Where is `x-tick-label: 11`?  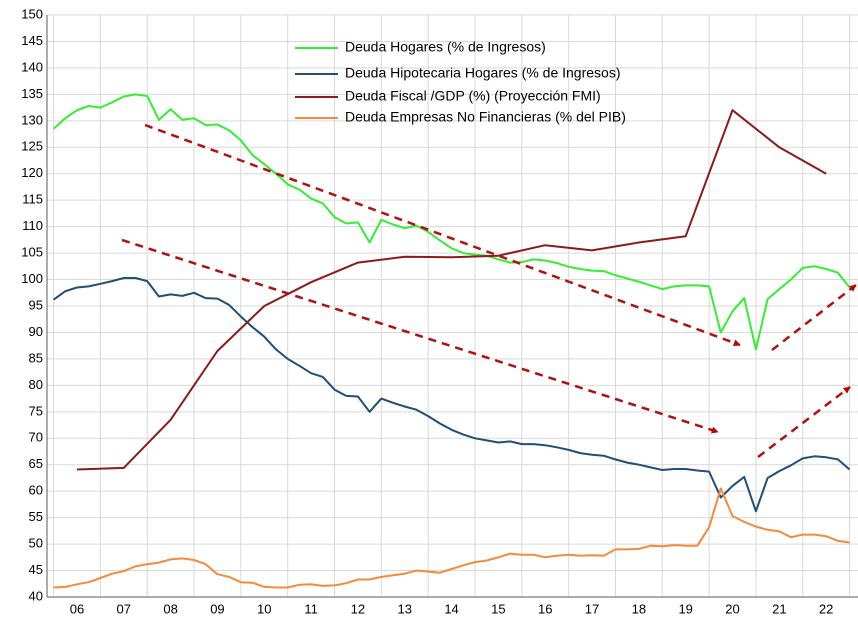 x-tick-label: 11 is located at coordinates (311, 608).